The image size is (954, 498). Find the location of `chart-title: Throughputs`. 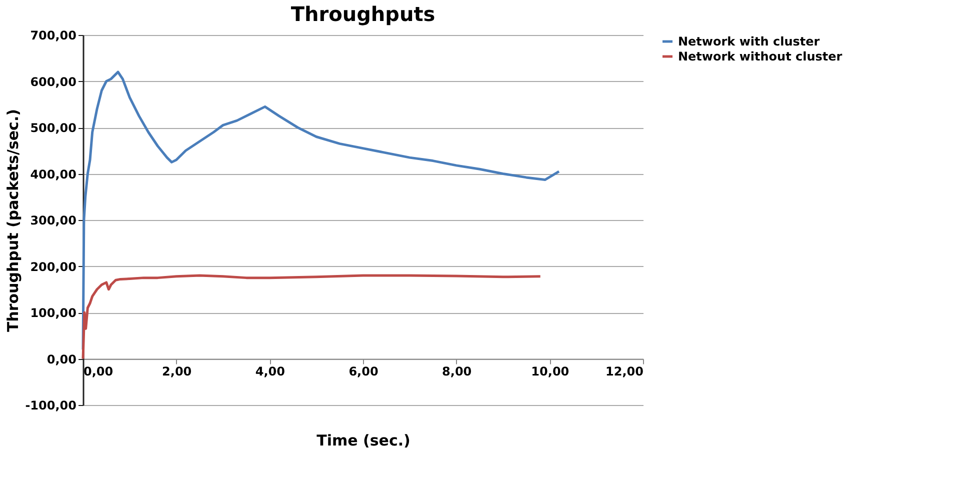

chart-title: Throughputs is located at coordinates (363, 14).